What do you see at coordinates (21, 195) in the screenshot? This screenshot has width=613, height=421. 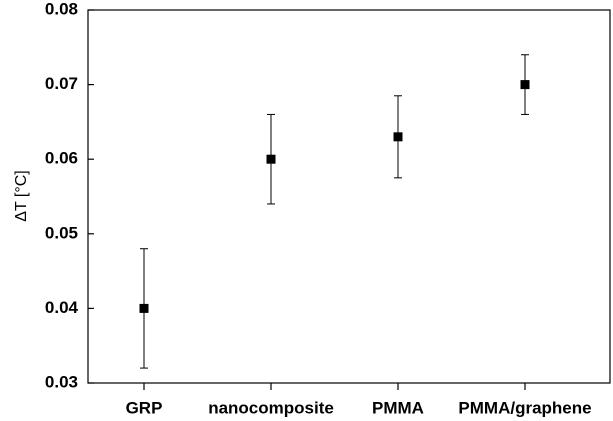 I see `y-axis-label: ΔT [°C]` at bounding box center [21, 195].